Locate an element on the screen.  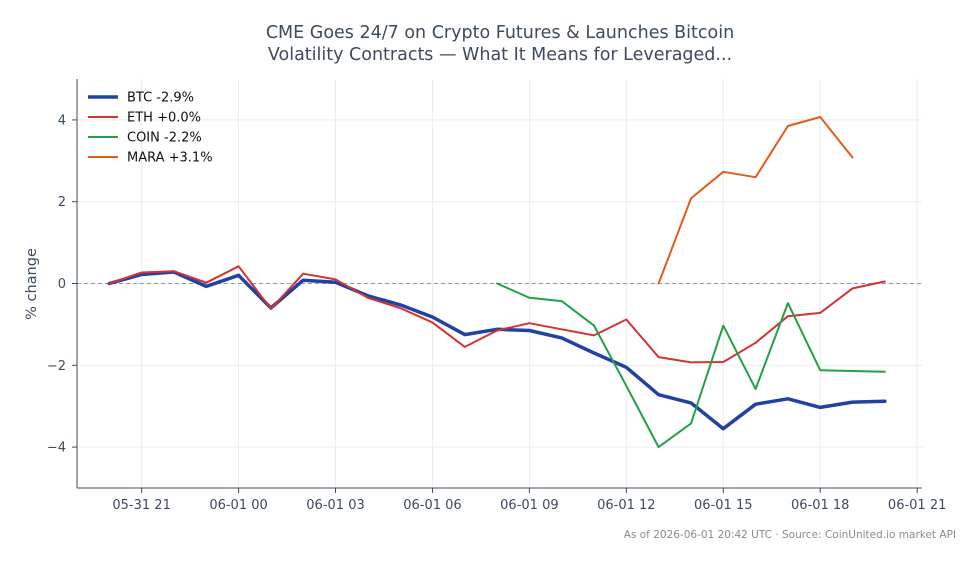
y-tick-label-1: −2 is located at coordinates (56, 366).